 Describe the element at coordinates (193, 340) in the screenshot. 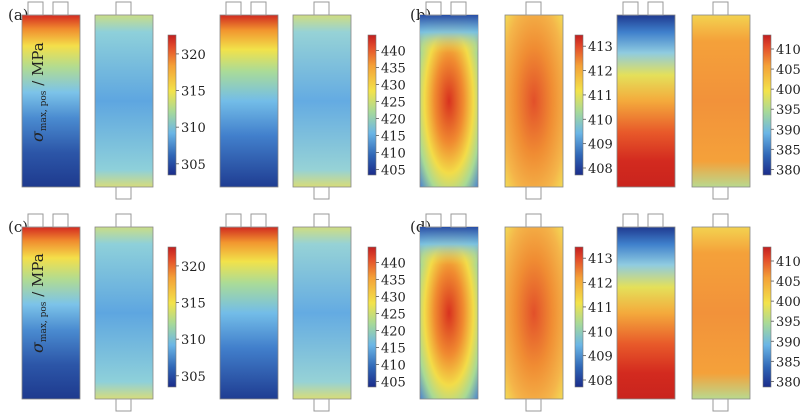

I see `colorbar-tick-label: 310` at that location.